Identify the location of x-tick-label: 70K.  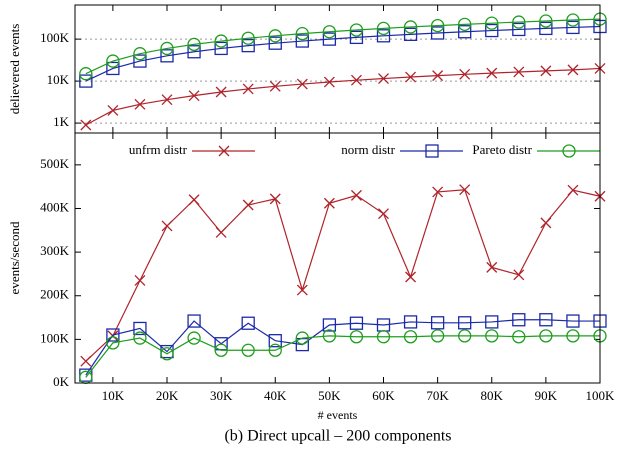
(437, 395).